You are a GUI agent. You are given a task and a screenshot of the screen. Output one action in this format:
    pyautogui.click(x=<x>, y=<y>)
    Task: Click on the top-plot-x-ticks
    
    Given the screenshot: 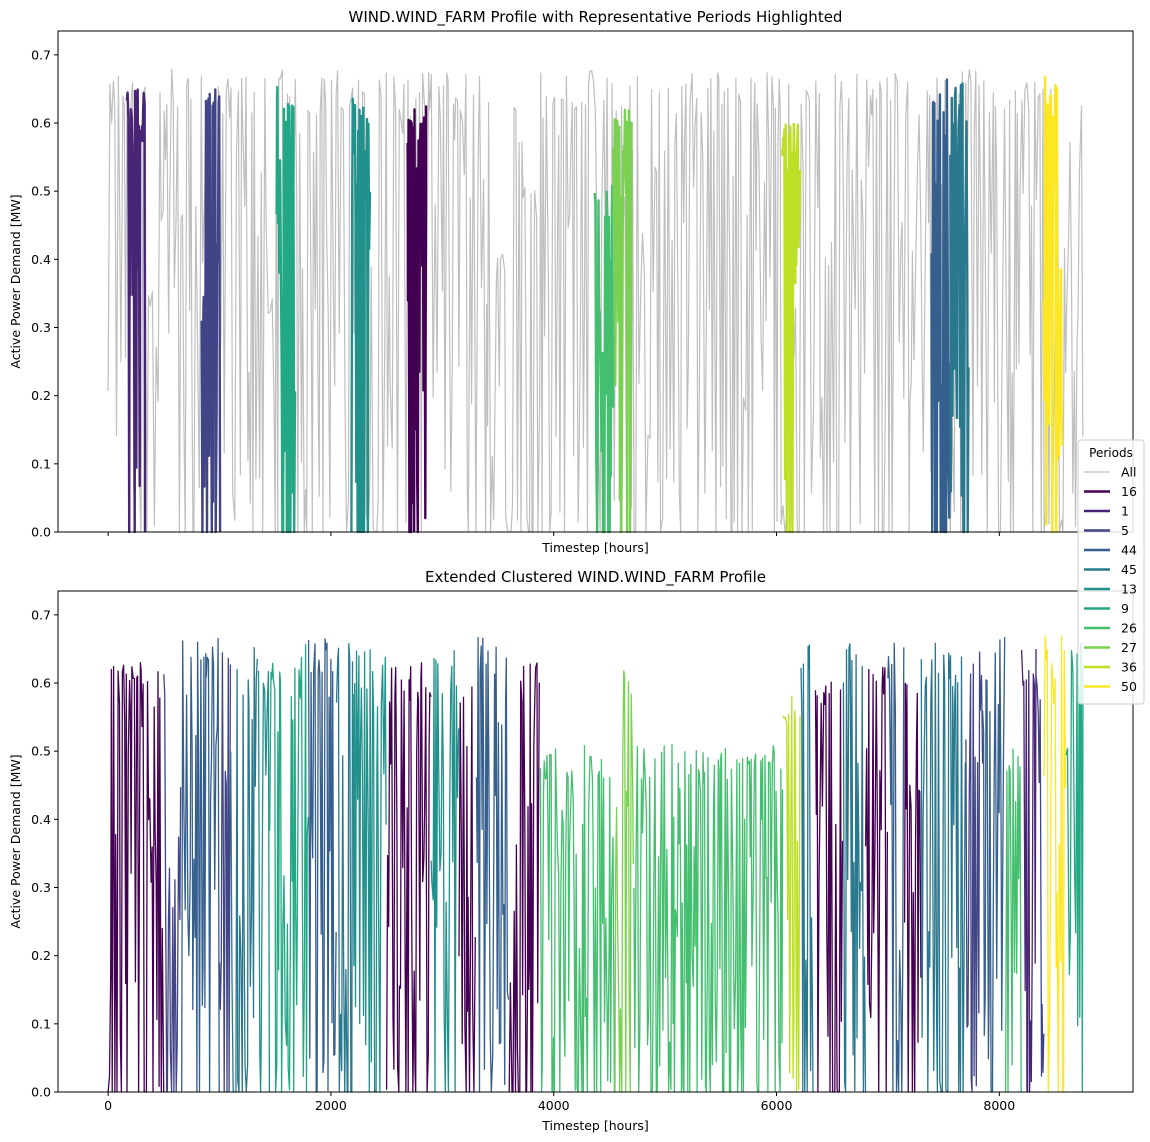 What is the action you would take?
    pyautogui.click(x=553, y=534)
    